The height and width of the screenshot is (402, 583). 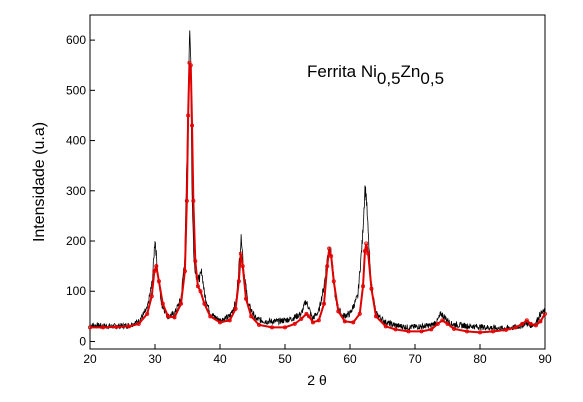 I want to click on formula-mid: Zn, so click(x=411, y=71).